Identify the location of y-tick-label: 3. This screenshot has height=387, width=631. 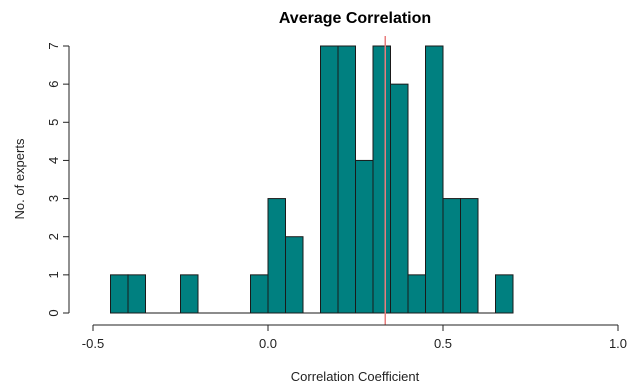
(53, 198).